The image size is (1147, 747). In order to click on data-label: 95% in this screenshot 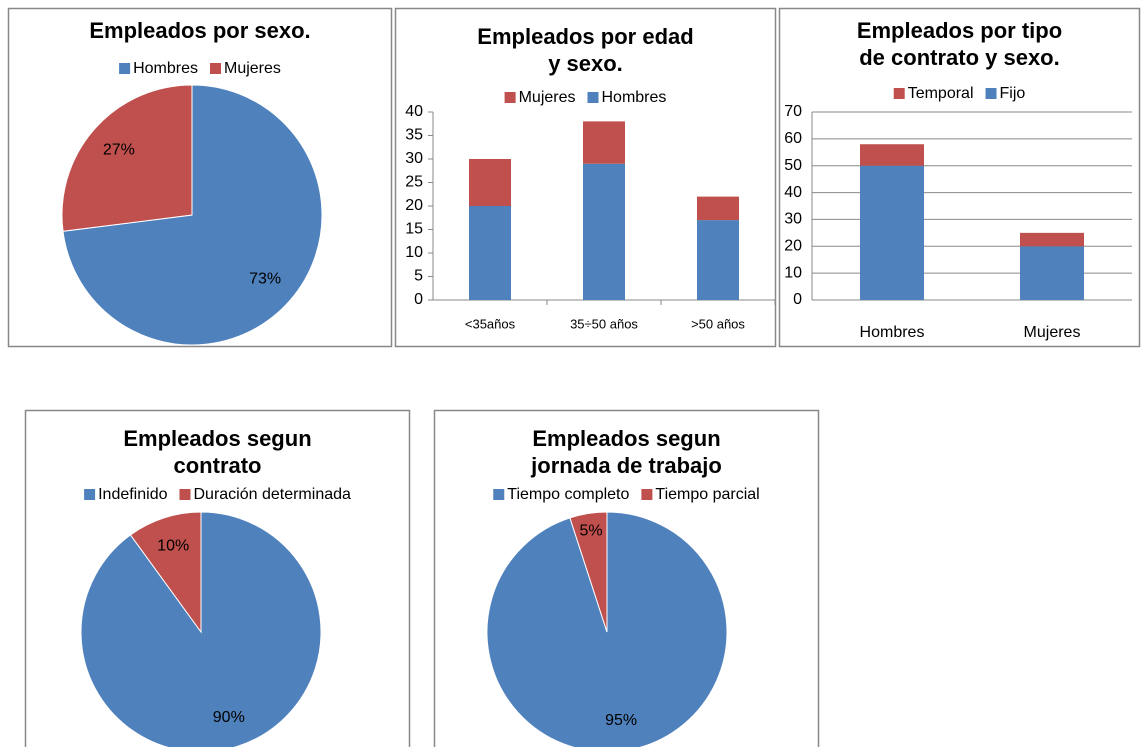, I will do `click(621, 720)`.